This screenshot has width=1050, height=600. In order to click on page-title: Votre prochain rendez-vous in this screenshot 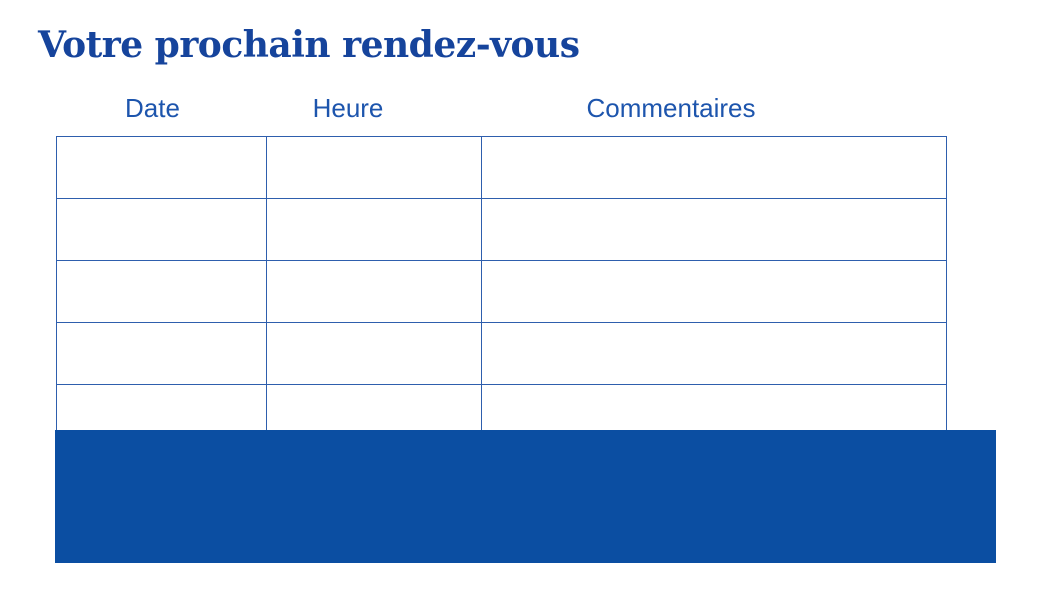, I will do `click(309, 45)`.